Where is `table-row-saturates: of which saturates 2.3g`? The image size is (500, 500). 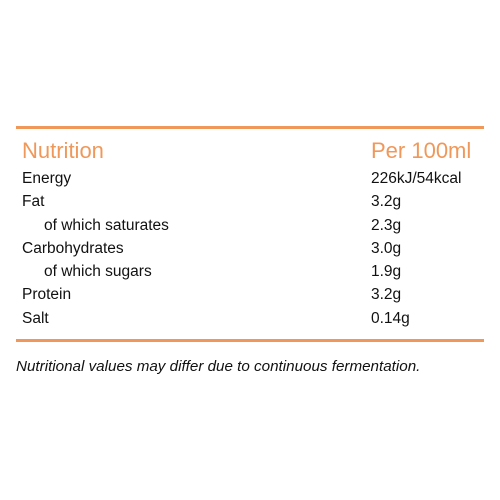 table-row-saturates: of which saturates 2.3g is located at coordinates (252, 226).